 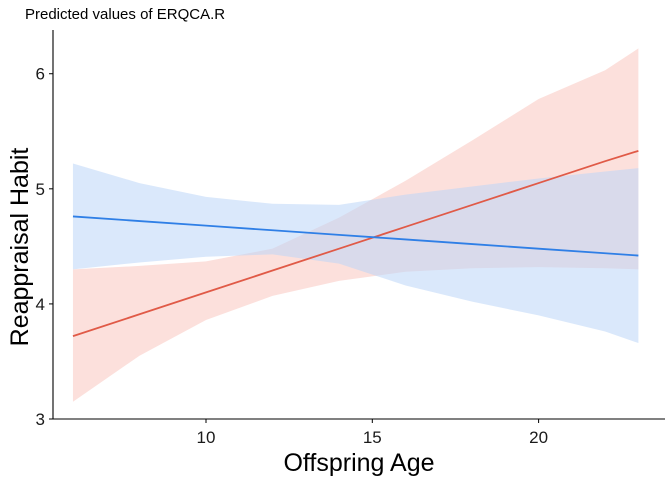 I want to click on y-axis-title: Reappraisal Habit, so click(x=20, y=247).